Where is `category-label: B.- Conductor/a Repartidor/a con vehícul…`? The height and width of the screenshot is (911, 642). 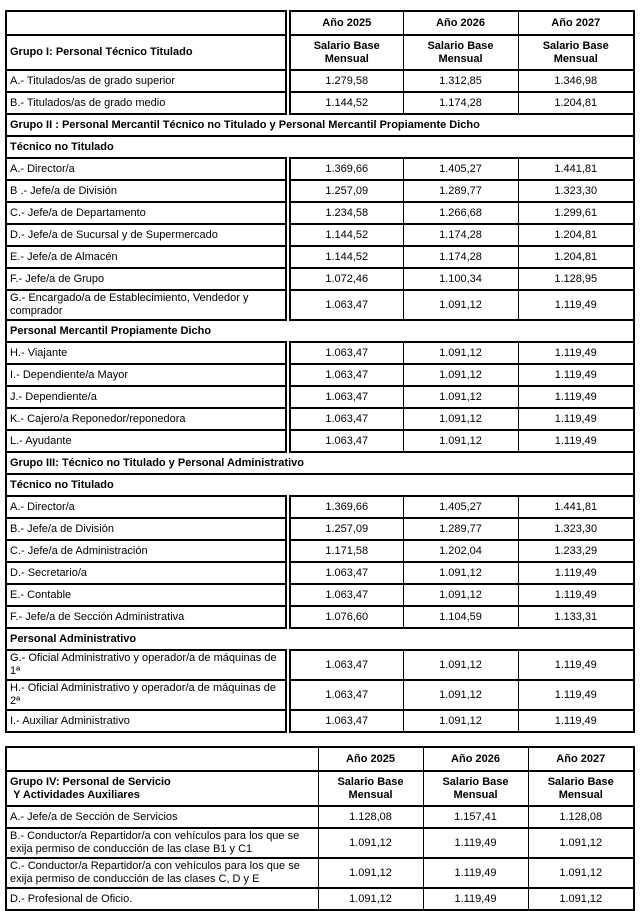 category-label: B.- Conductor/a Repartidor/a con vehícul… is located at coordinates (162, 843).